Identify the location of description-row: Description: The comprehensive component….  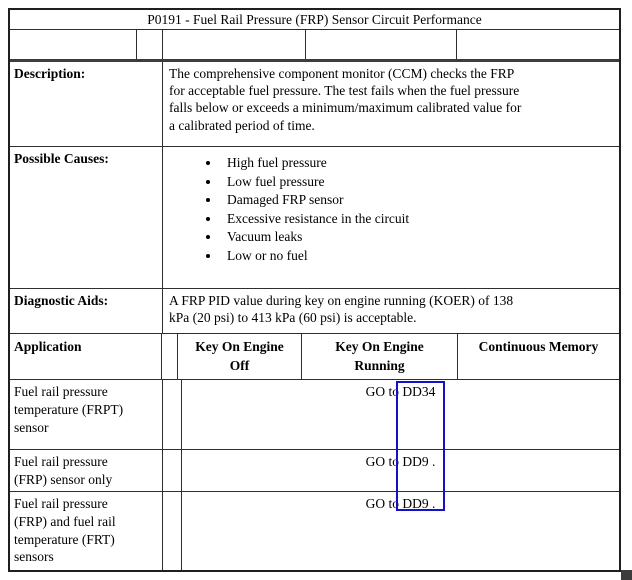
(314, 104).